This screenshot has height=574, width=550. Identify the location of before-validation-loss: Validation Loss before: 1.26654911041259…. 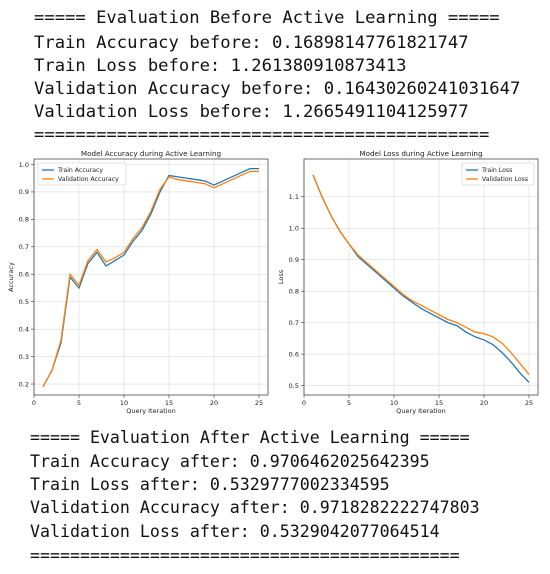
(251, 112).